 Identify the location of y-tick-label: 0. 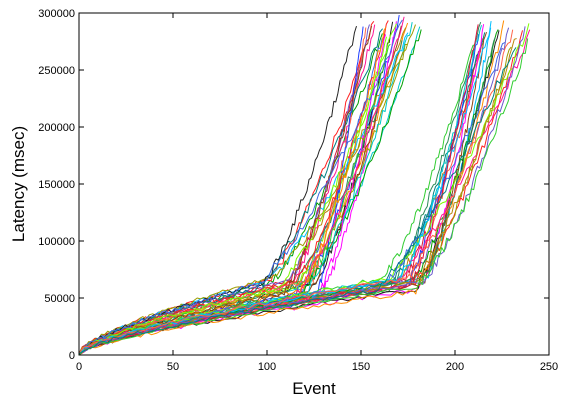
(72, 356).